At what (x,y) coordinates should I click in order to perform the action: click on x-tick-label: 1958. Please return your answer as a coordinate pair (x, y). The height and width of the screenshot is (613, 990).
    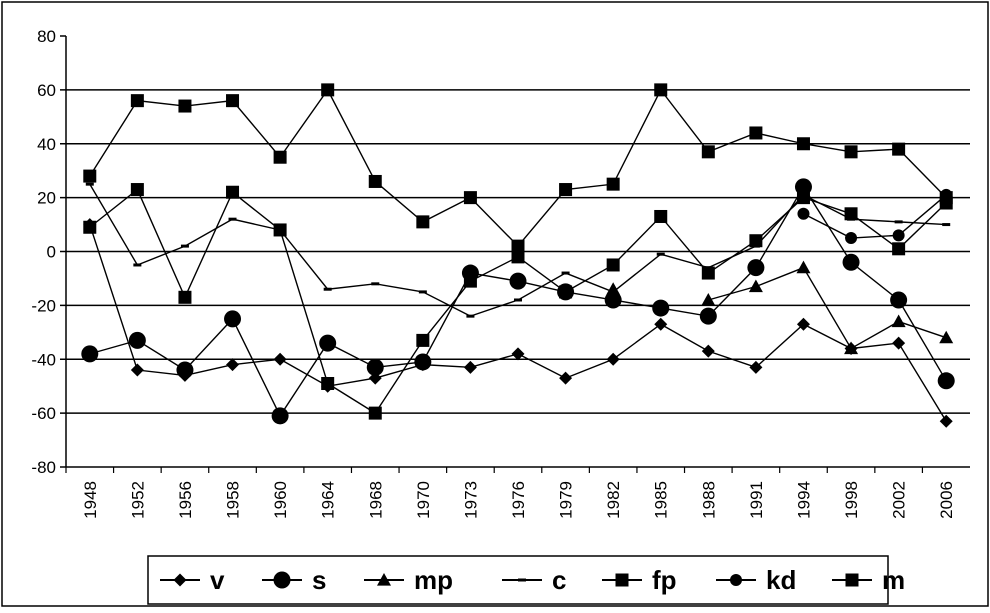
    Looking at the image, I should click on (233, 500).